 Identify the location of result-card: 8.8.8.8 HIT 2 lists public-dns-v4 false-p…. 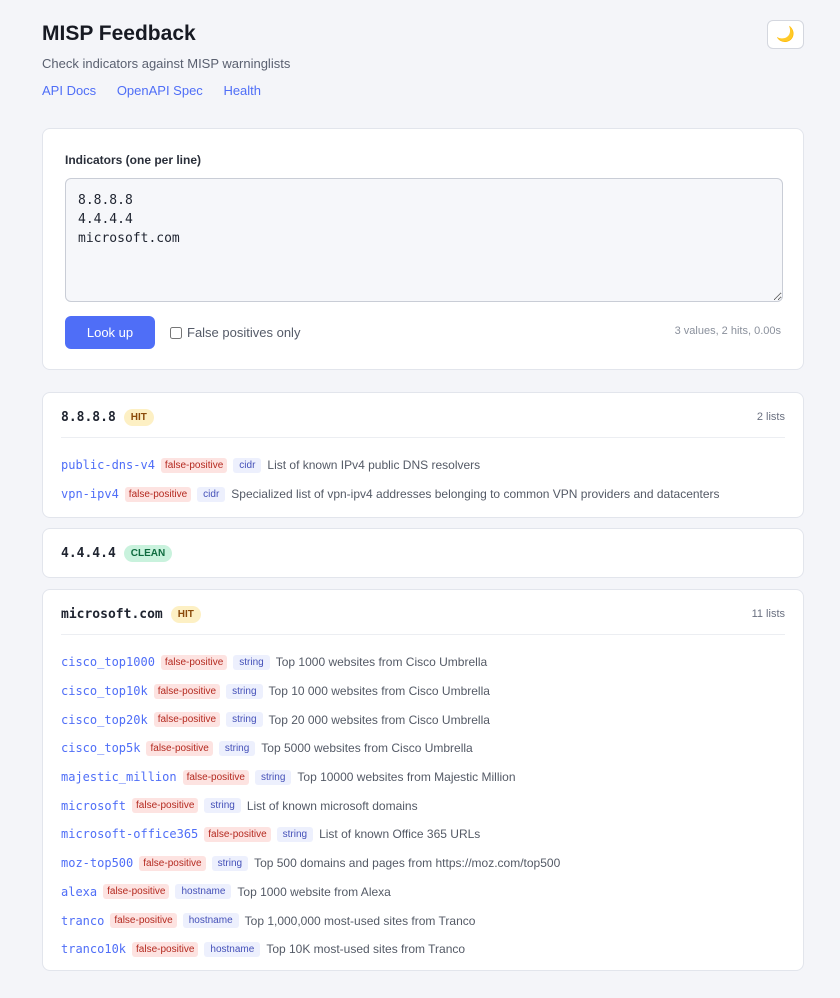
(423, 455).